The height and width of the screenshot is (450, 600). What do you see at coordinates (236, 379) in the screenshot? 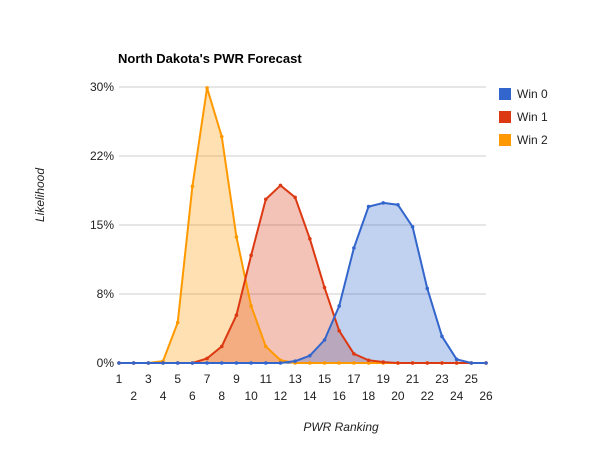
I see `x-tick-label: 9` at bounding box center [236, 379].